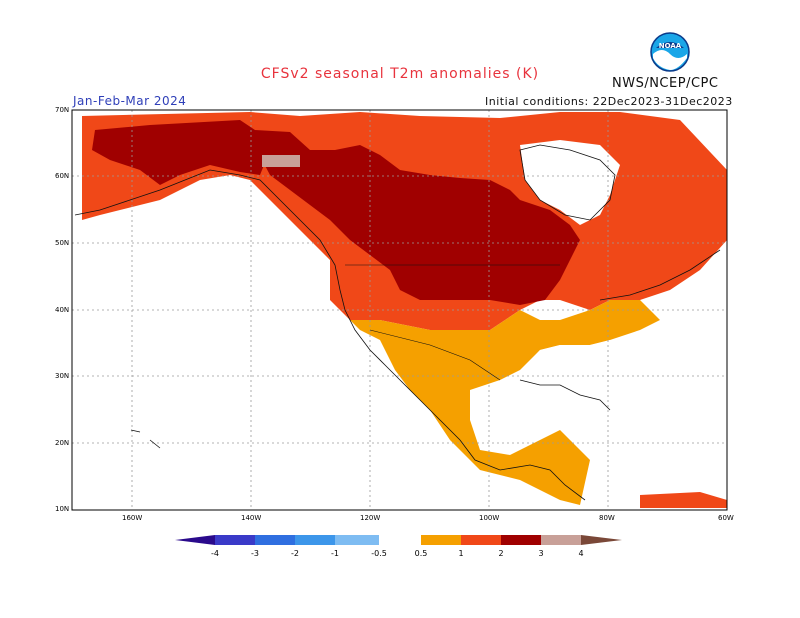 Image resolution: width=800 pixels, height=618 pixels. What do you see at coordinates (460, 553) in the screenshot?
I see `colorbar-tick: 1` at bounding box center [460, 553].